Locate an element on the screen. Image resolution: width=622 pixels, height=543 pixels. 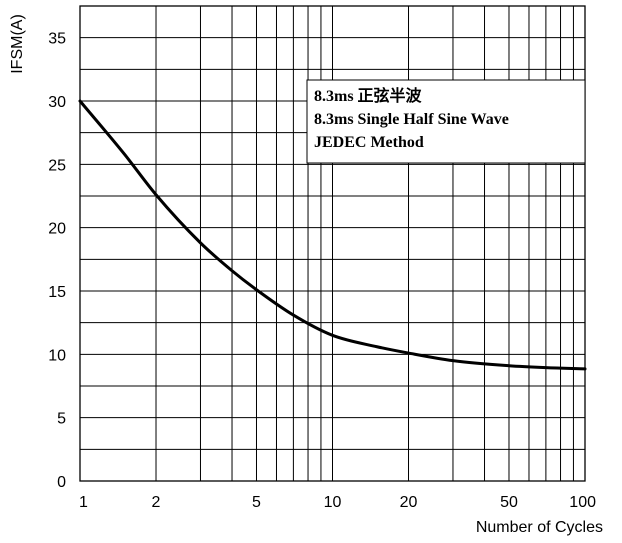
y-tick-label: 25 is located at coordinates (57, 165).